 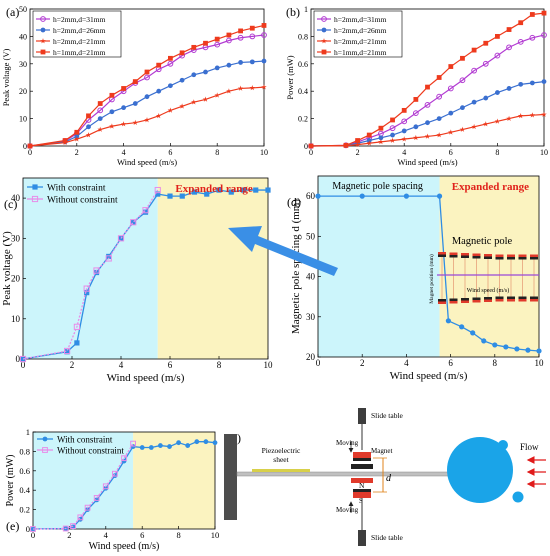 What do you see at coordinates (347, 510) in the screenshot?
I see `moving-bottom-label: Moving` at bounding box center [347, 510].